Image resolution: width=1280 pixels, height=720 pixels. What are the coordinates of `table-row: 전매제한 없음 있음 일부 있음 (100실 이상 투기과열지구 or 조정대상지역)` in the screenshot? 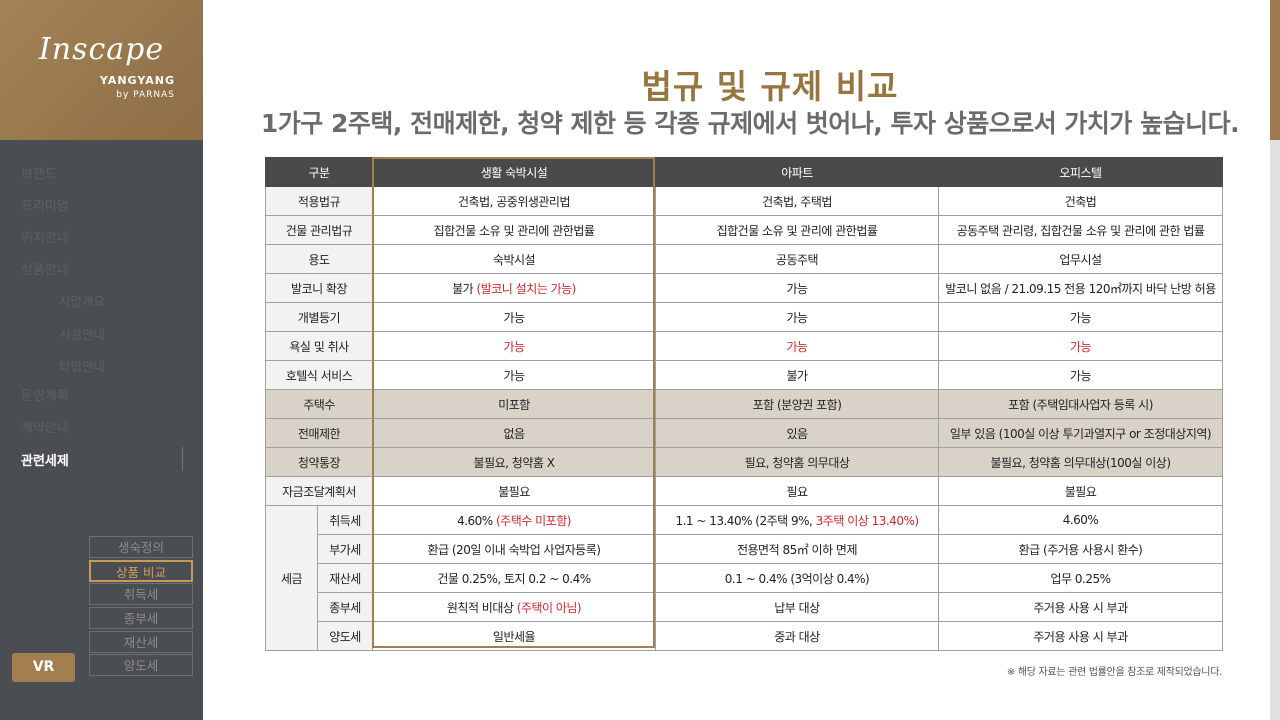 It's located at (744, 433).